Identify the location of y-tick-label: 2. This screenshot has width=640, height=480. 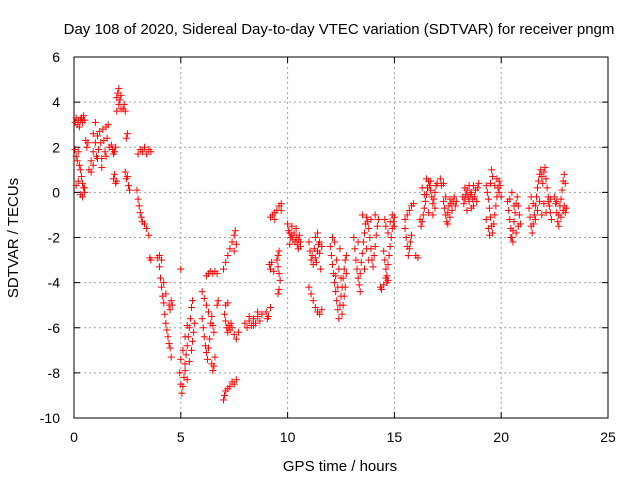
(56, 147).